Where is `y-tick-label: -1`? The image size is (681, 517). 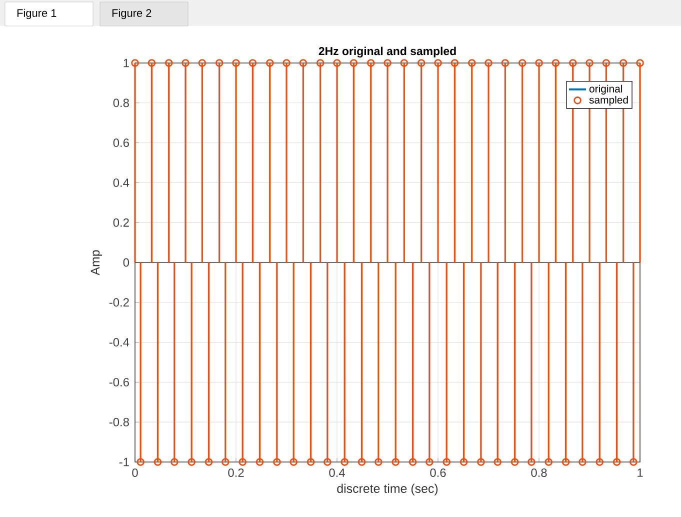 y-tick-label: -1 is located at coordinates (124, 462).